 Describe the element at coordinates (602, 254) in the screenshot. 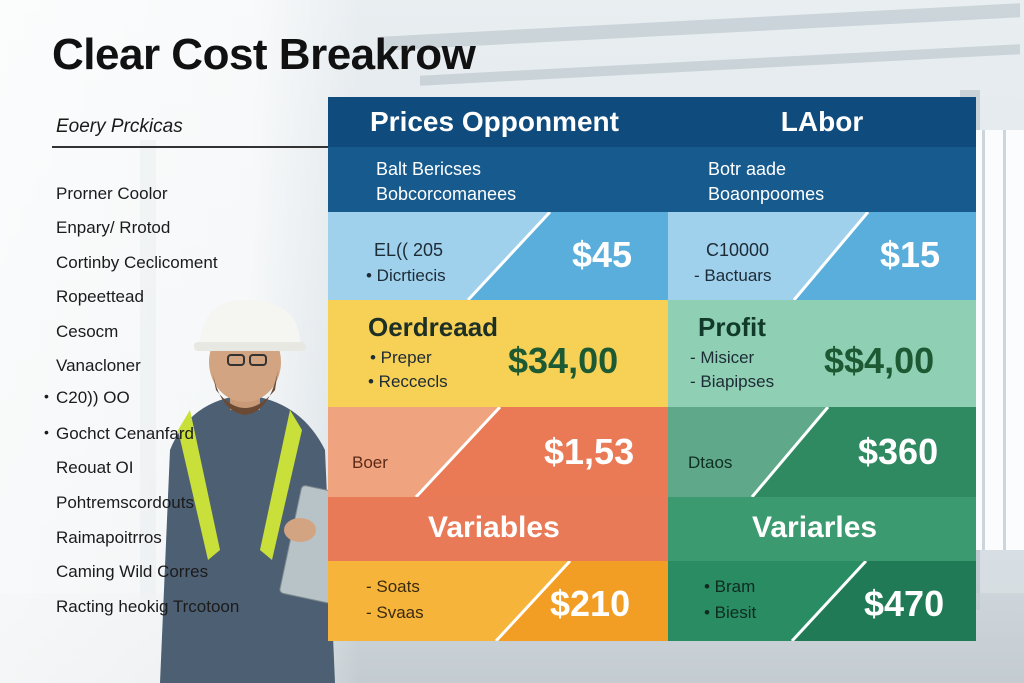

I see `row-amount: $45` at that location.